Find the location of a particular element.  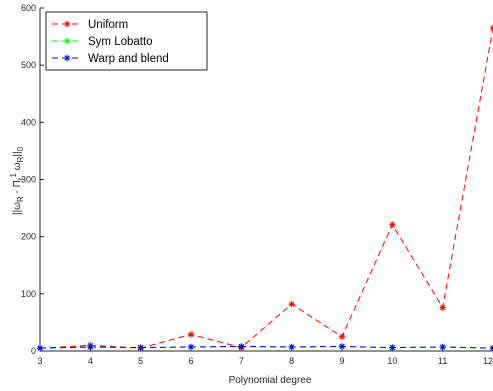

legend-label: Warp and blend is located at coordinates (128, 59).